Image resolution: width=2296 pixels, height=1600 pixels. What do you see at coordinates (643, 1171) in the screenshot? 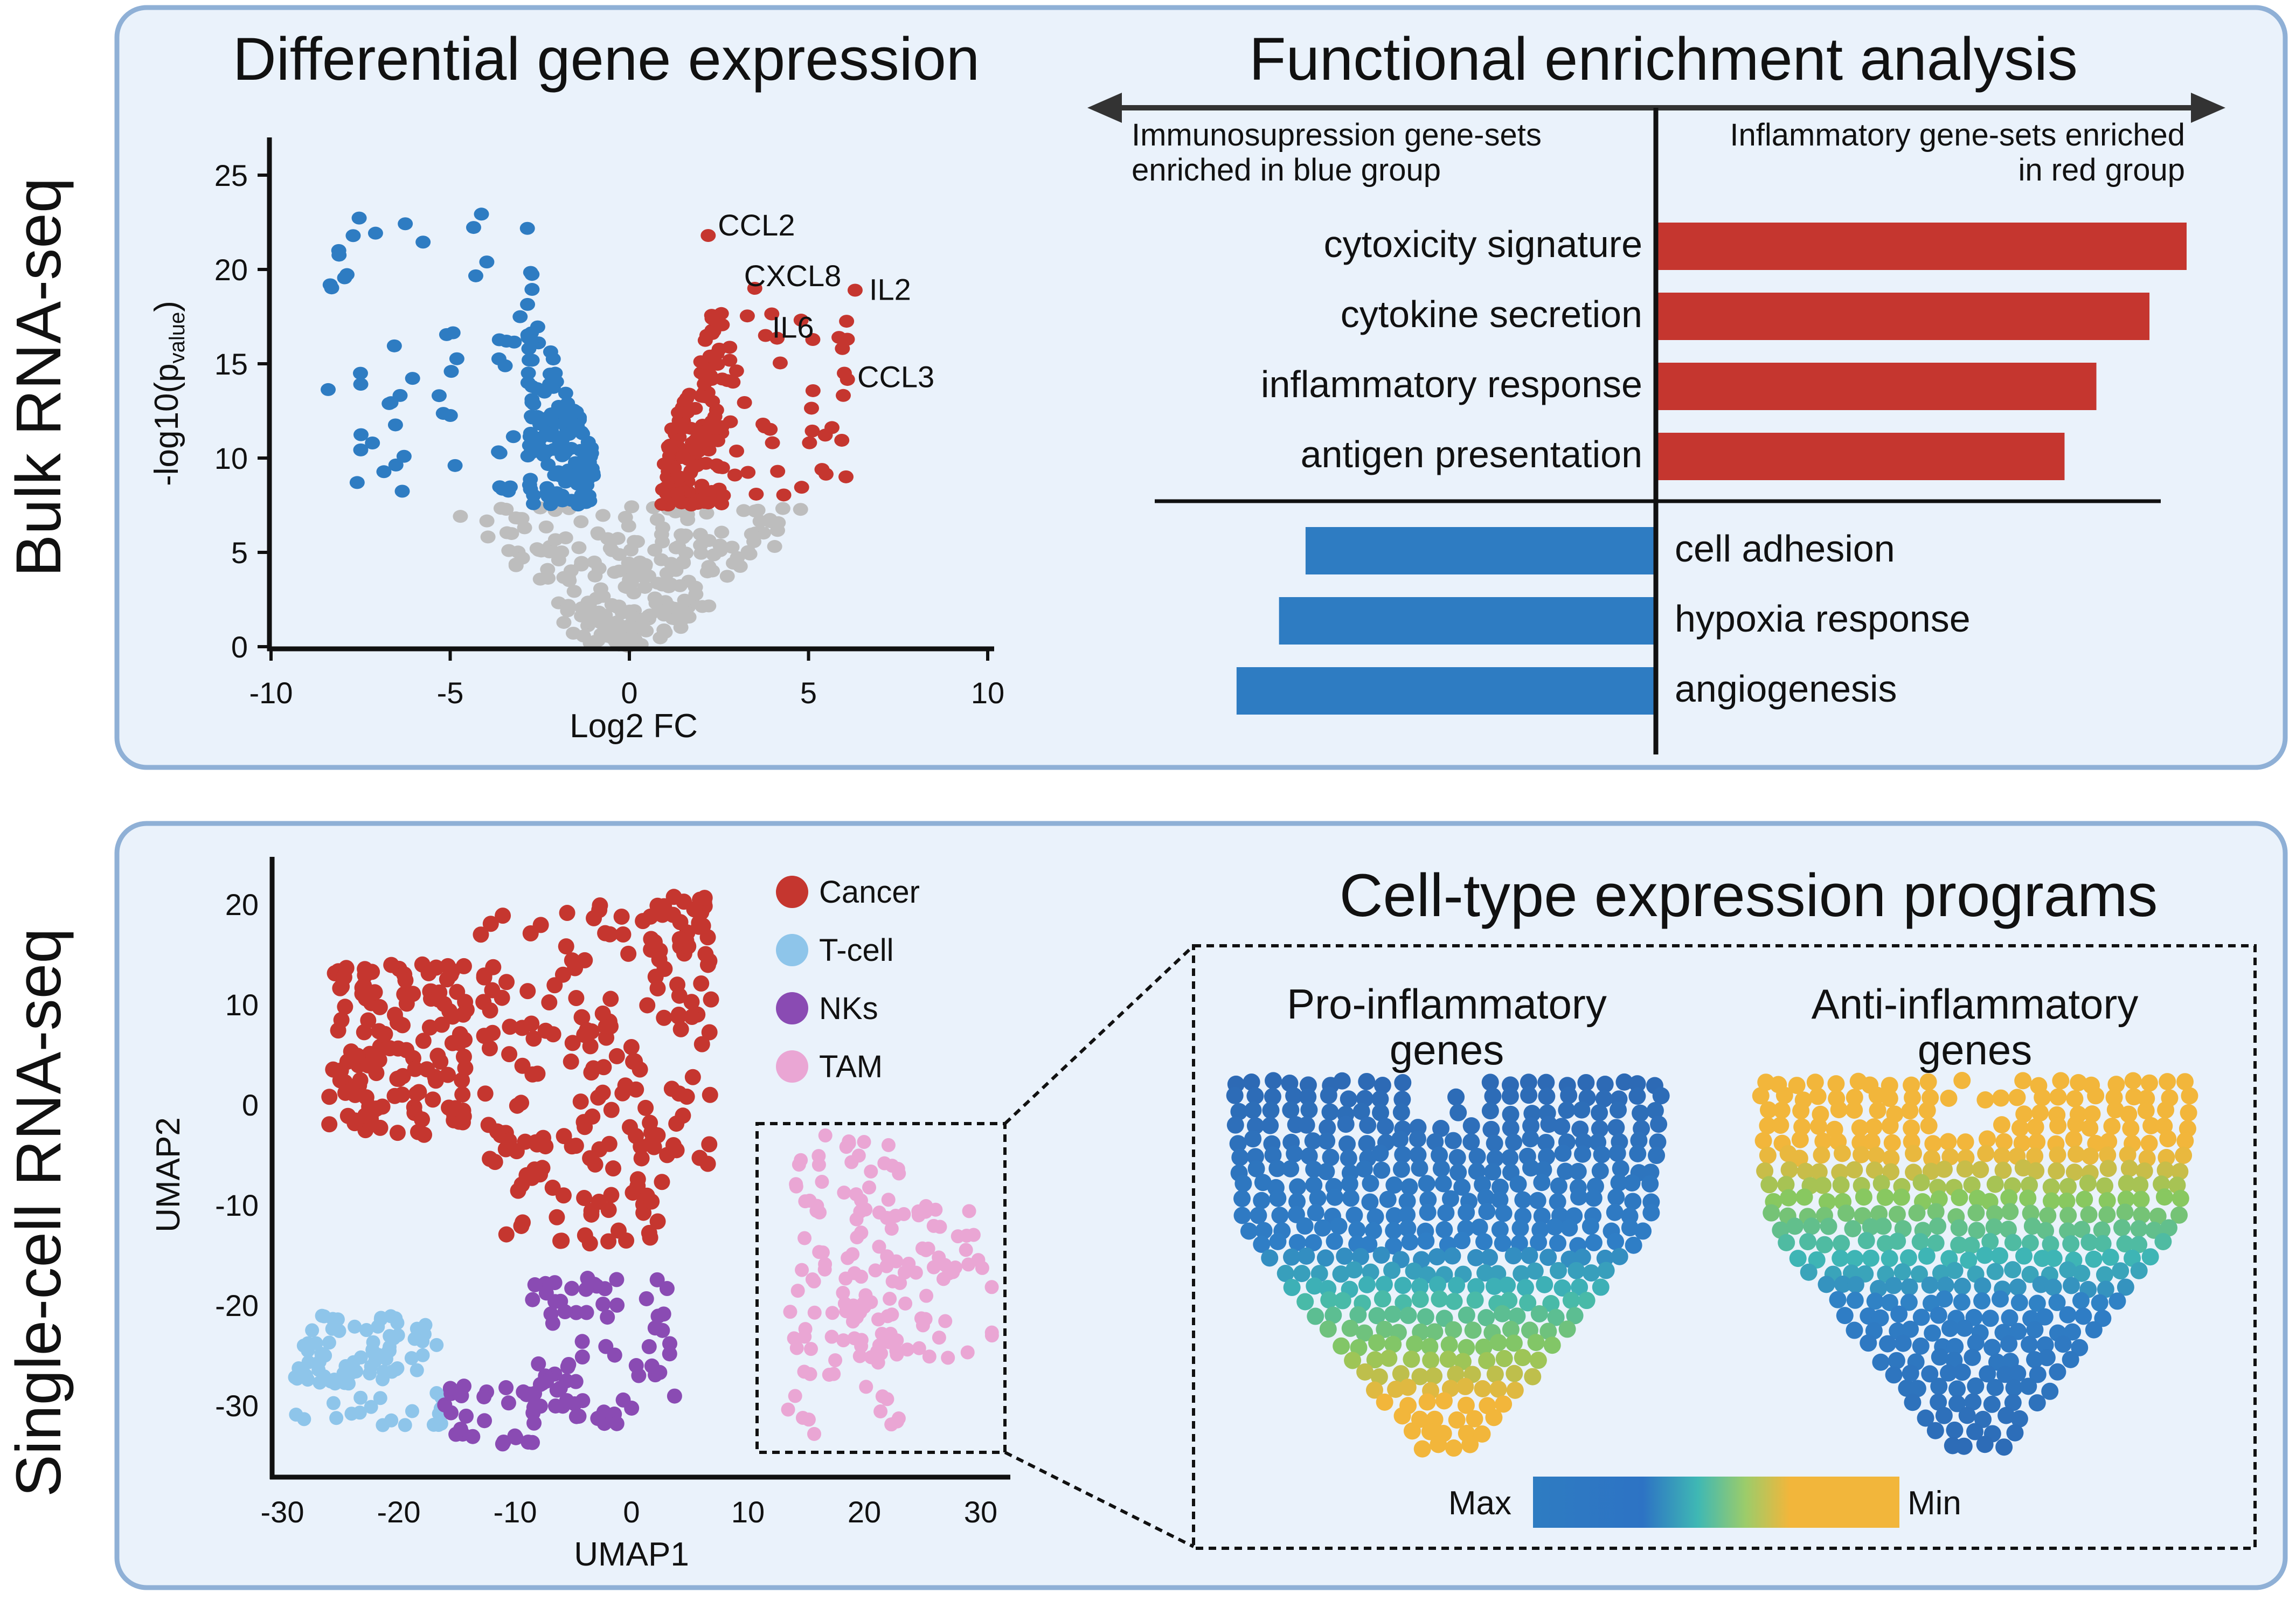
I see `umap-points` at bounding box center [643, 1171].